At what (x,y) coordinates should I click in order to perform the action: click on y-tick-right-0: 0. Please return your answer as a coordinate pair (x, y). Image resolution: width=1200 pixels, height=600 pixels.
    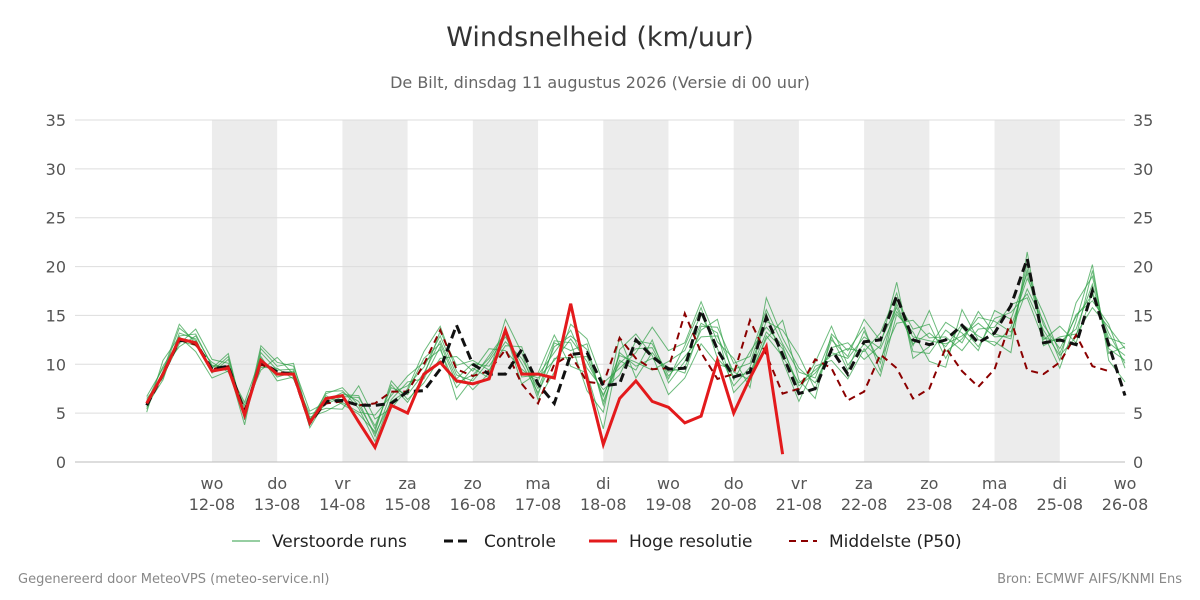
    Looking at the image, I should click on (1138, 462).